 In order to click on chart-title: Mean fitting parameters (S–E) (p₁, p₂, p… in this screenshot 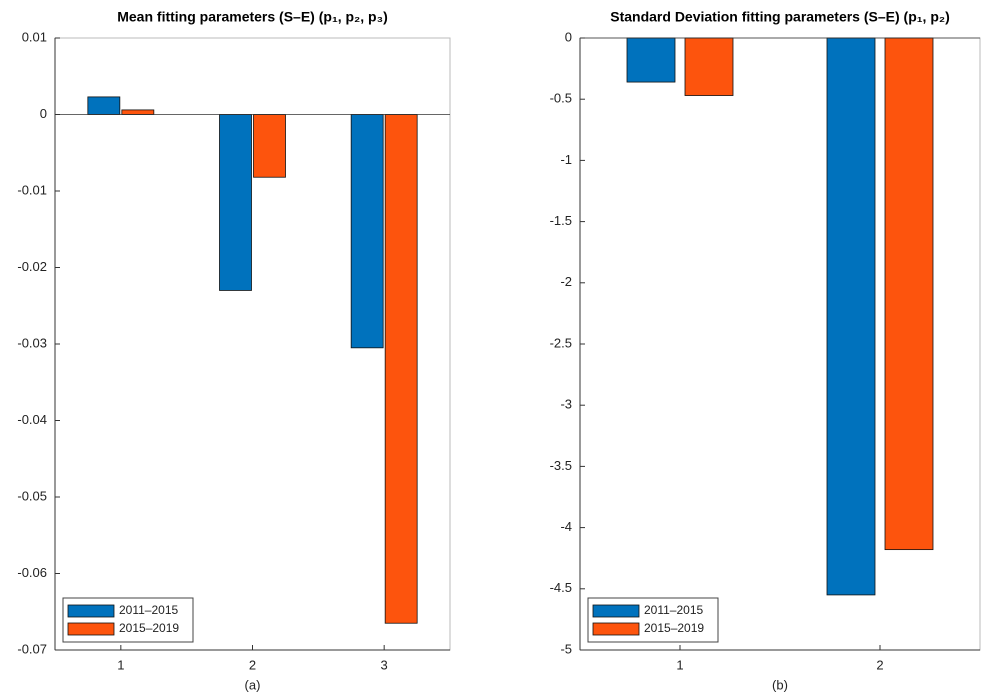, I will do `click(252, 17)`.